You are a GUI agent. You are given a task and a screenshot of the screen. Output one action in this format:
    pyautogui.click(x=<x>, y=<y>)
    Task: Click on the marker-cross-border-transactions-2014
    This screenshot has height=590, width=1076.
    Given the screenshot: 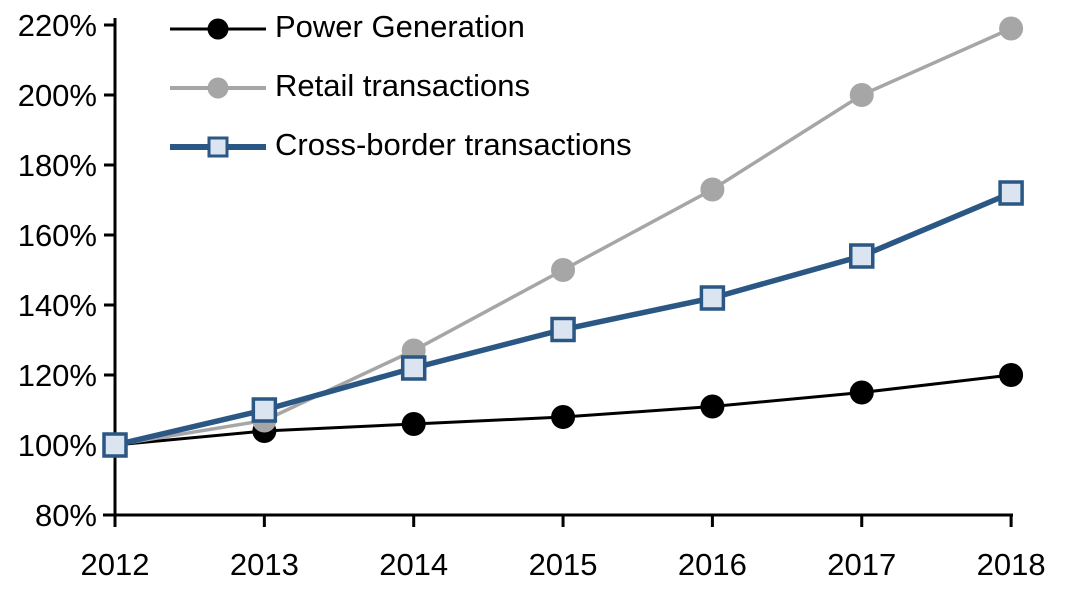 What is the action you would take?
    pyautogui.click(x=413, y=368)
    